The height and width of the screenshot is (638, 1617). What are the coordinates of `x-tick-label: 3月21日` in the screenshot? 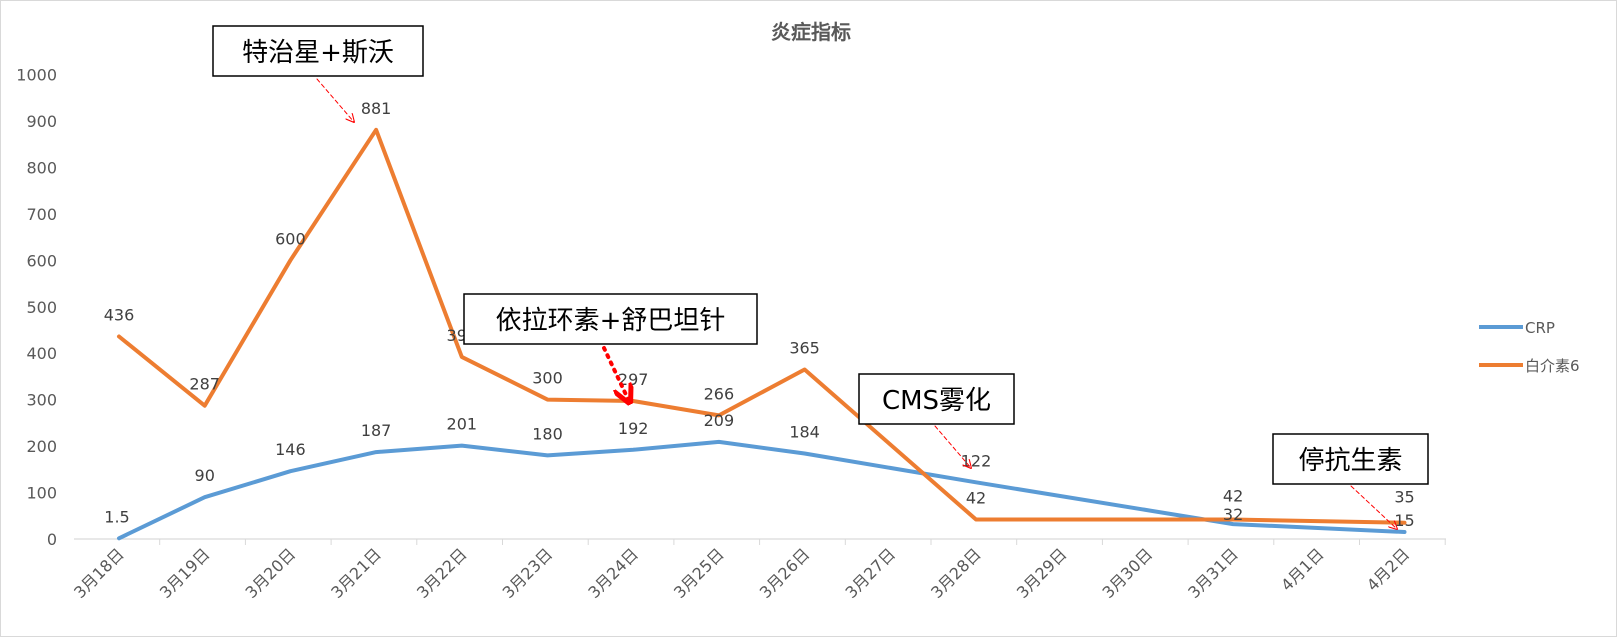 It's located at (356, 573).